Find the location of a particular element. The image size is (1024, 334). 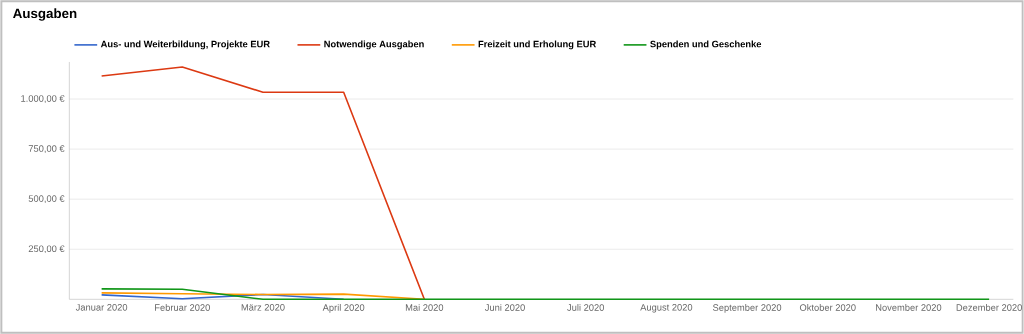

x-tick-label: Dezember 2020 is located at coordinates (989, 307).